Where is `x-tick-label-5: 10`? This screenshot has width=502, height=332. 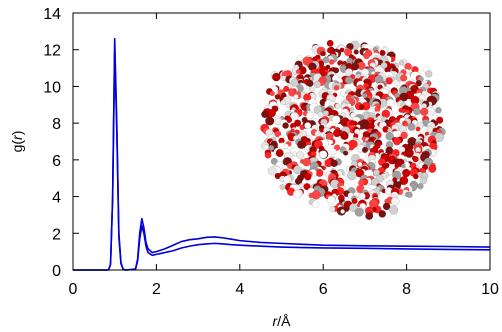
x-tick-label-5: 10 is located at coordinates (490, 289).